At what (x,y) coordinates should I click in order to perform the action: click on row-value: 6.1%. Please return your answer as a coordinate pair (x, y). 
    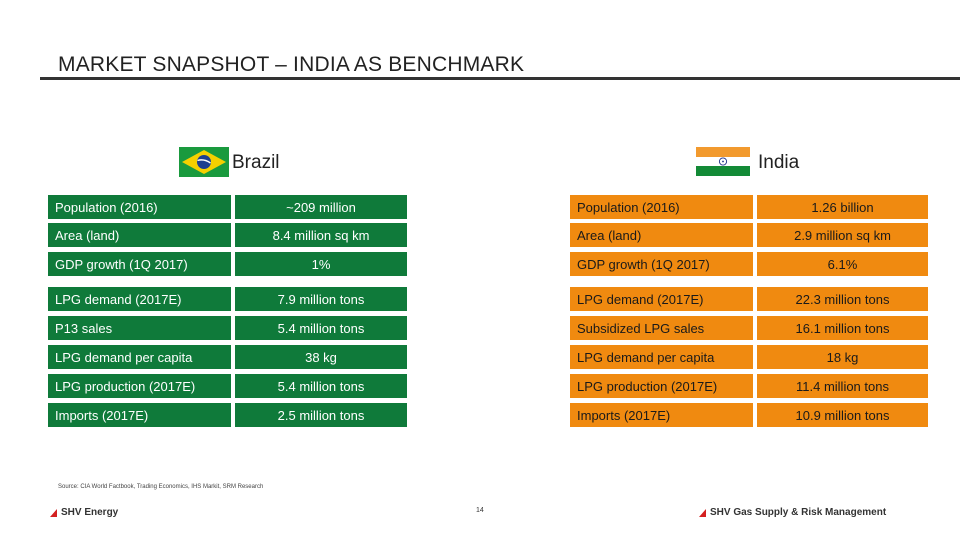
    Looking at the image, I should click on (842, 264).